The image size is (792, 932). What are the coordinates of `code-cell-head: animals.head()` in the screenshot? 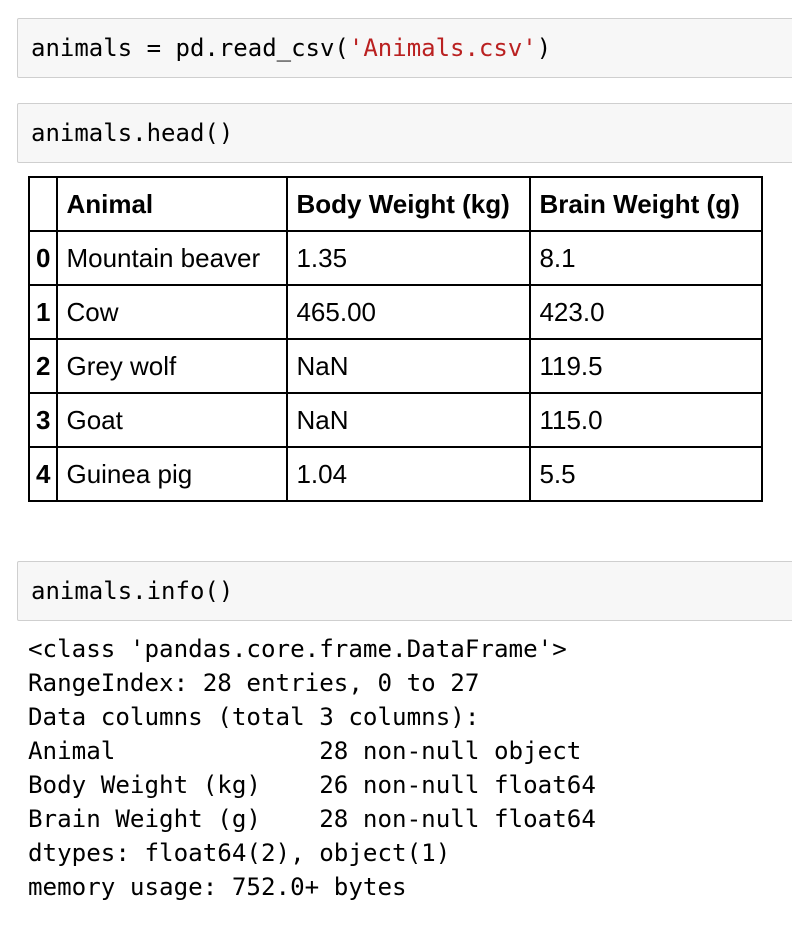 It's located at (404, 133).